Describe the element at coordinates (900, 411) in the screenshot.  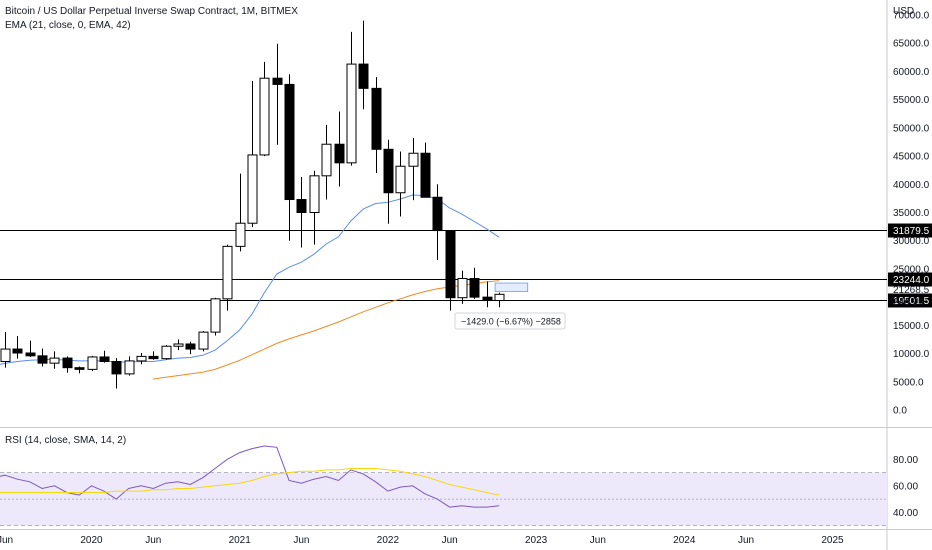
I see `price-tick-label: 0.0` at that location.